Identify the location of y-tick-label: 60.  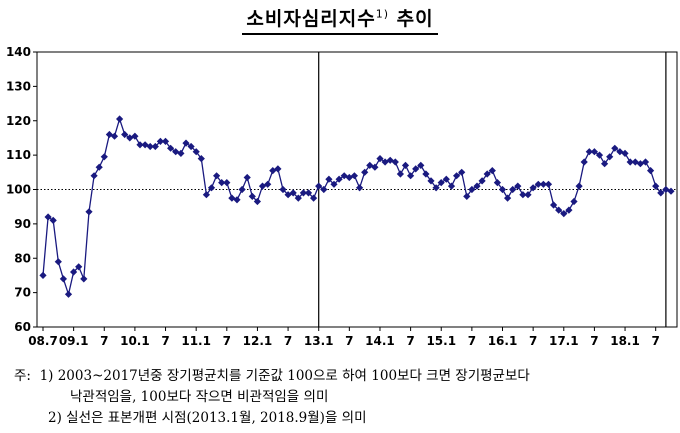
(22, 327).